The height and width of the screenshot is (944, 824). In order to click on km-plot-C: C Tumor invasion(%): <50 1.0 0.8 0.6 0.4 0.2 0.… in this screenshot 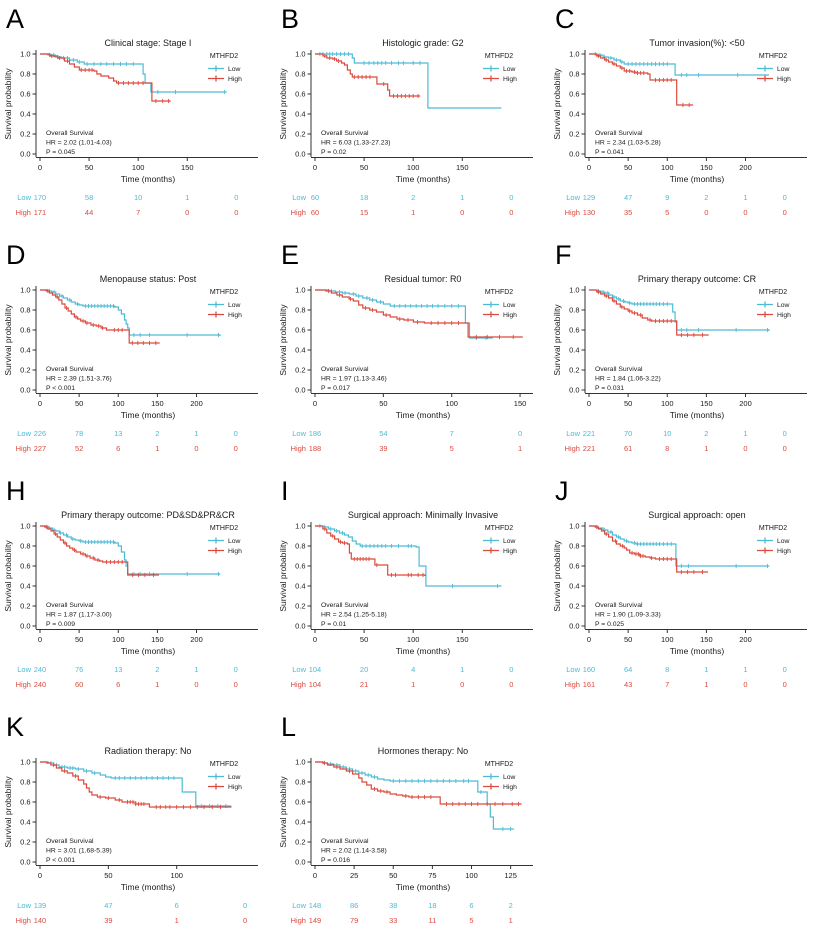, I will do `click(680, 110)`.